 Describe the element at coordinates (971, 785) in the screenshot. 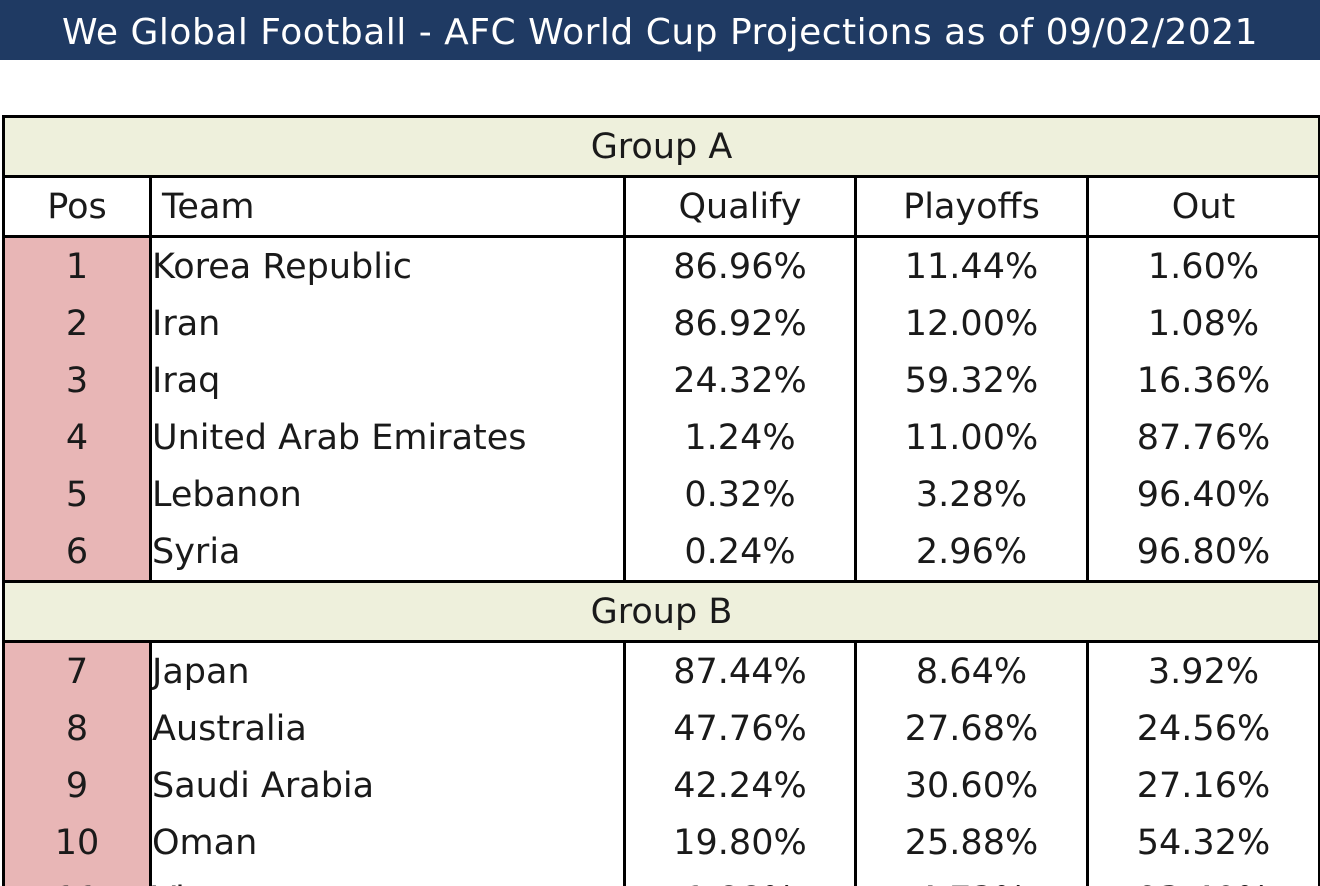

I see `playoffs-cell: 30.60%` at that location.